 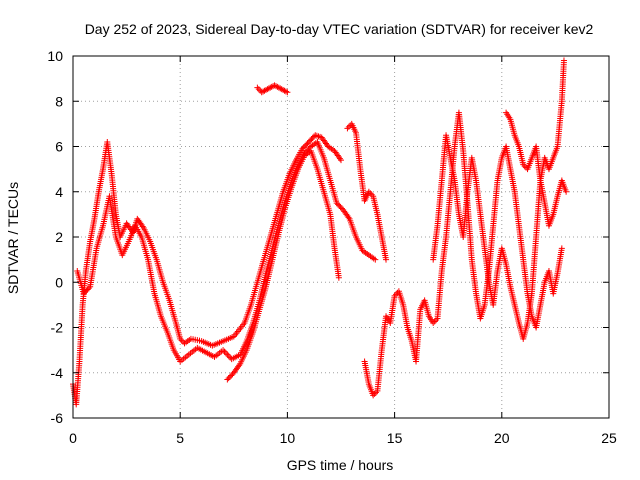 I want to click on y-tick-label: -6, so click(x=57, y=418).